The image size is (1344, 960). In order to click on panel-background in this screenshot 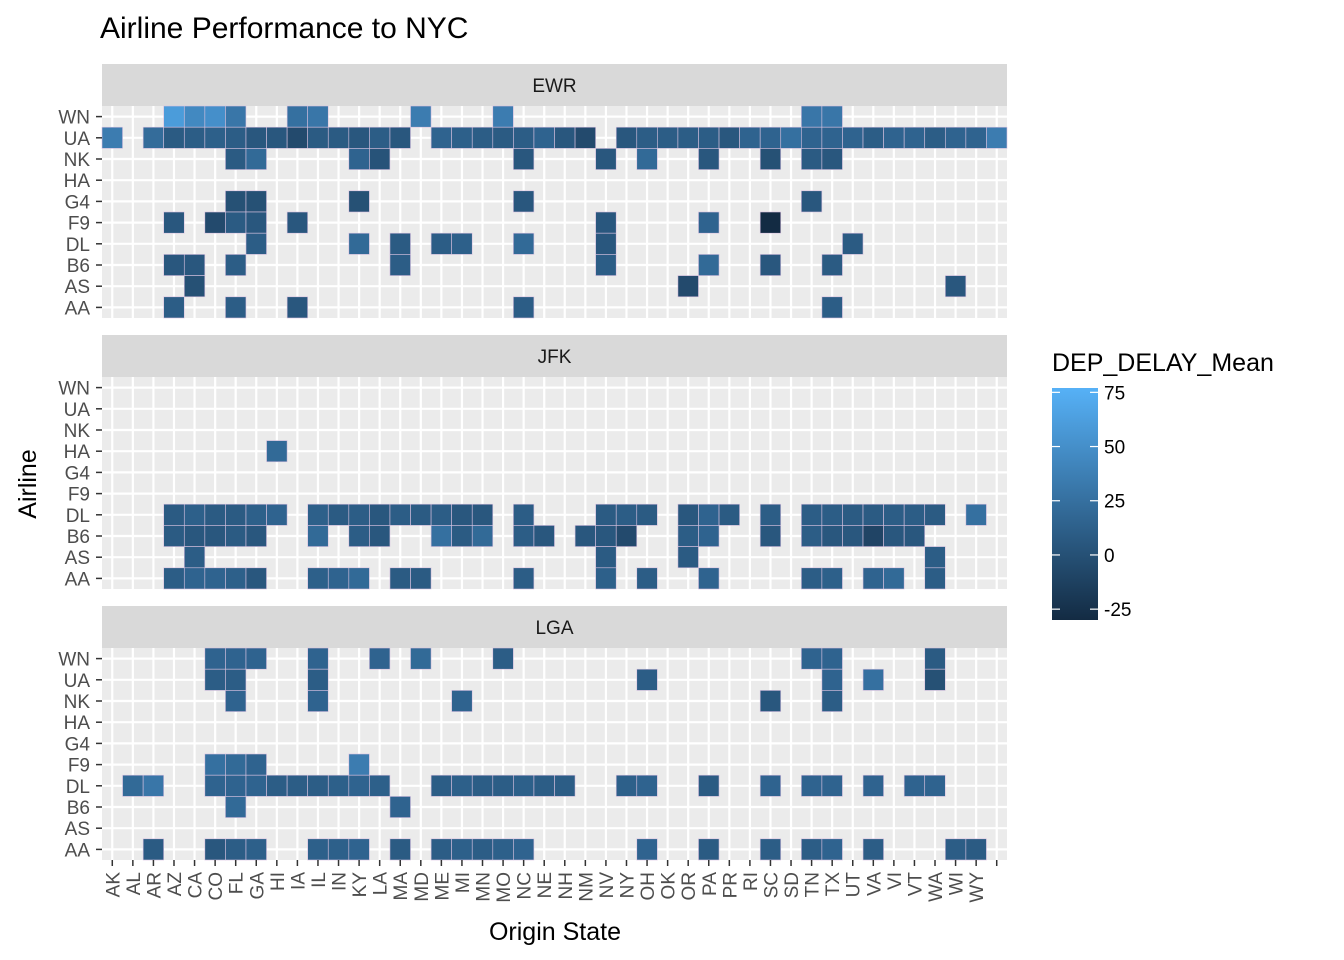, I will do `click(554, 483)`.